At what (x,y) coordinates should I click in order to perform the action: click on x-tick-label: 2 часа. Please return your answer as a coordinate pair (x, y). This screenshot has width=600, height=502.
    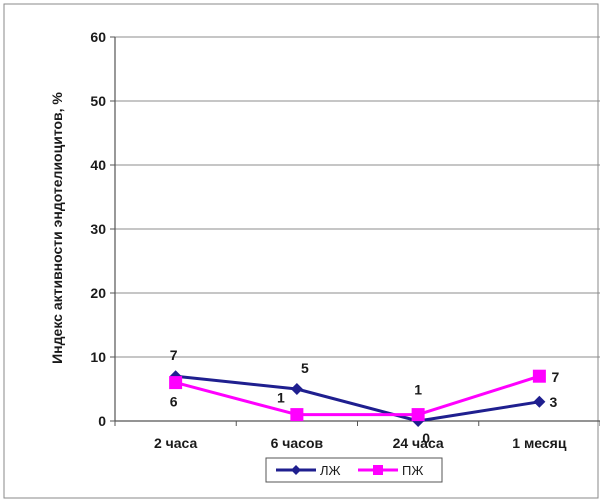
    Looking at the image, I should click on (176, 443).